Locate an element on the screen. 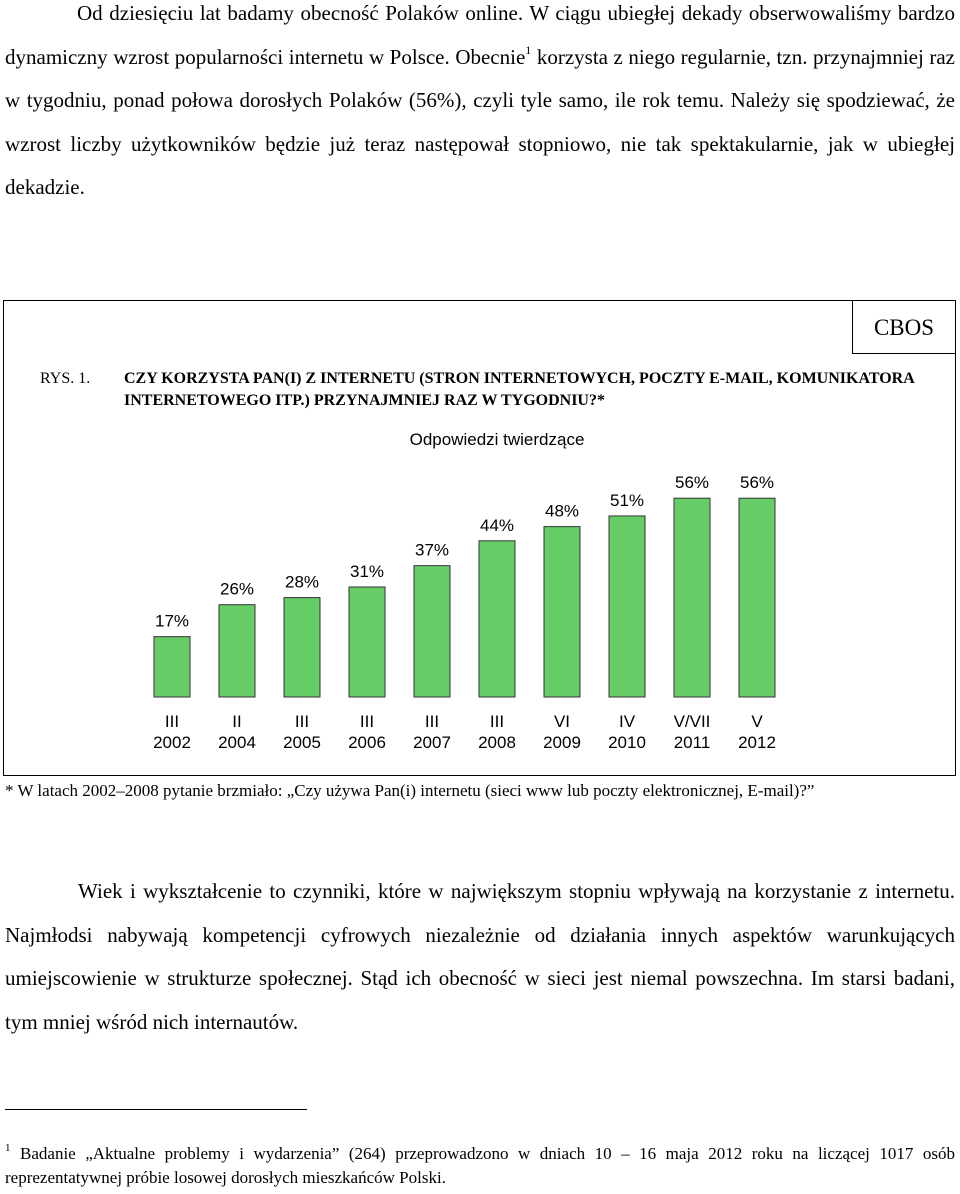  tick-label-month-2009: VI is located at coordinates (562, 721).